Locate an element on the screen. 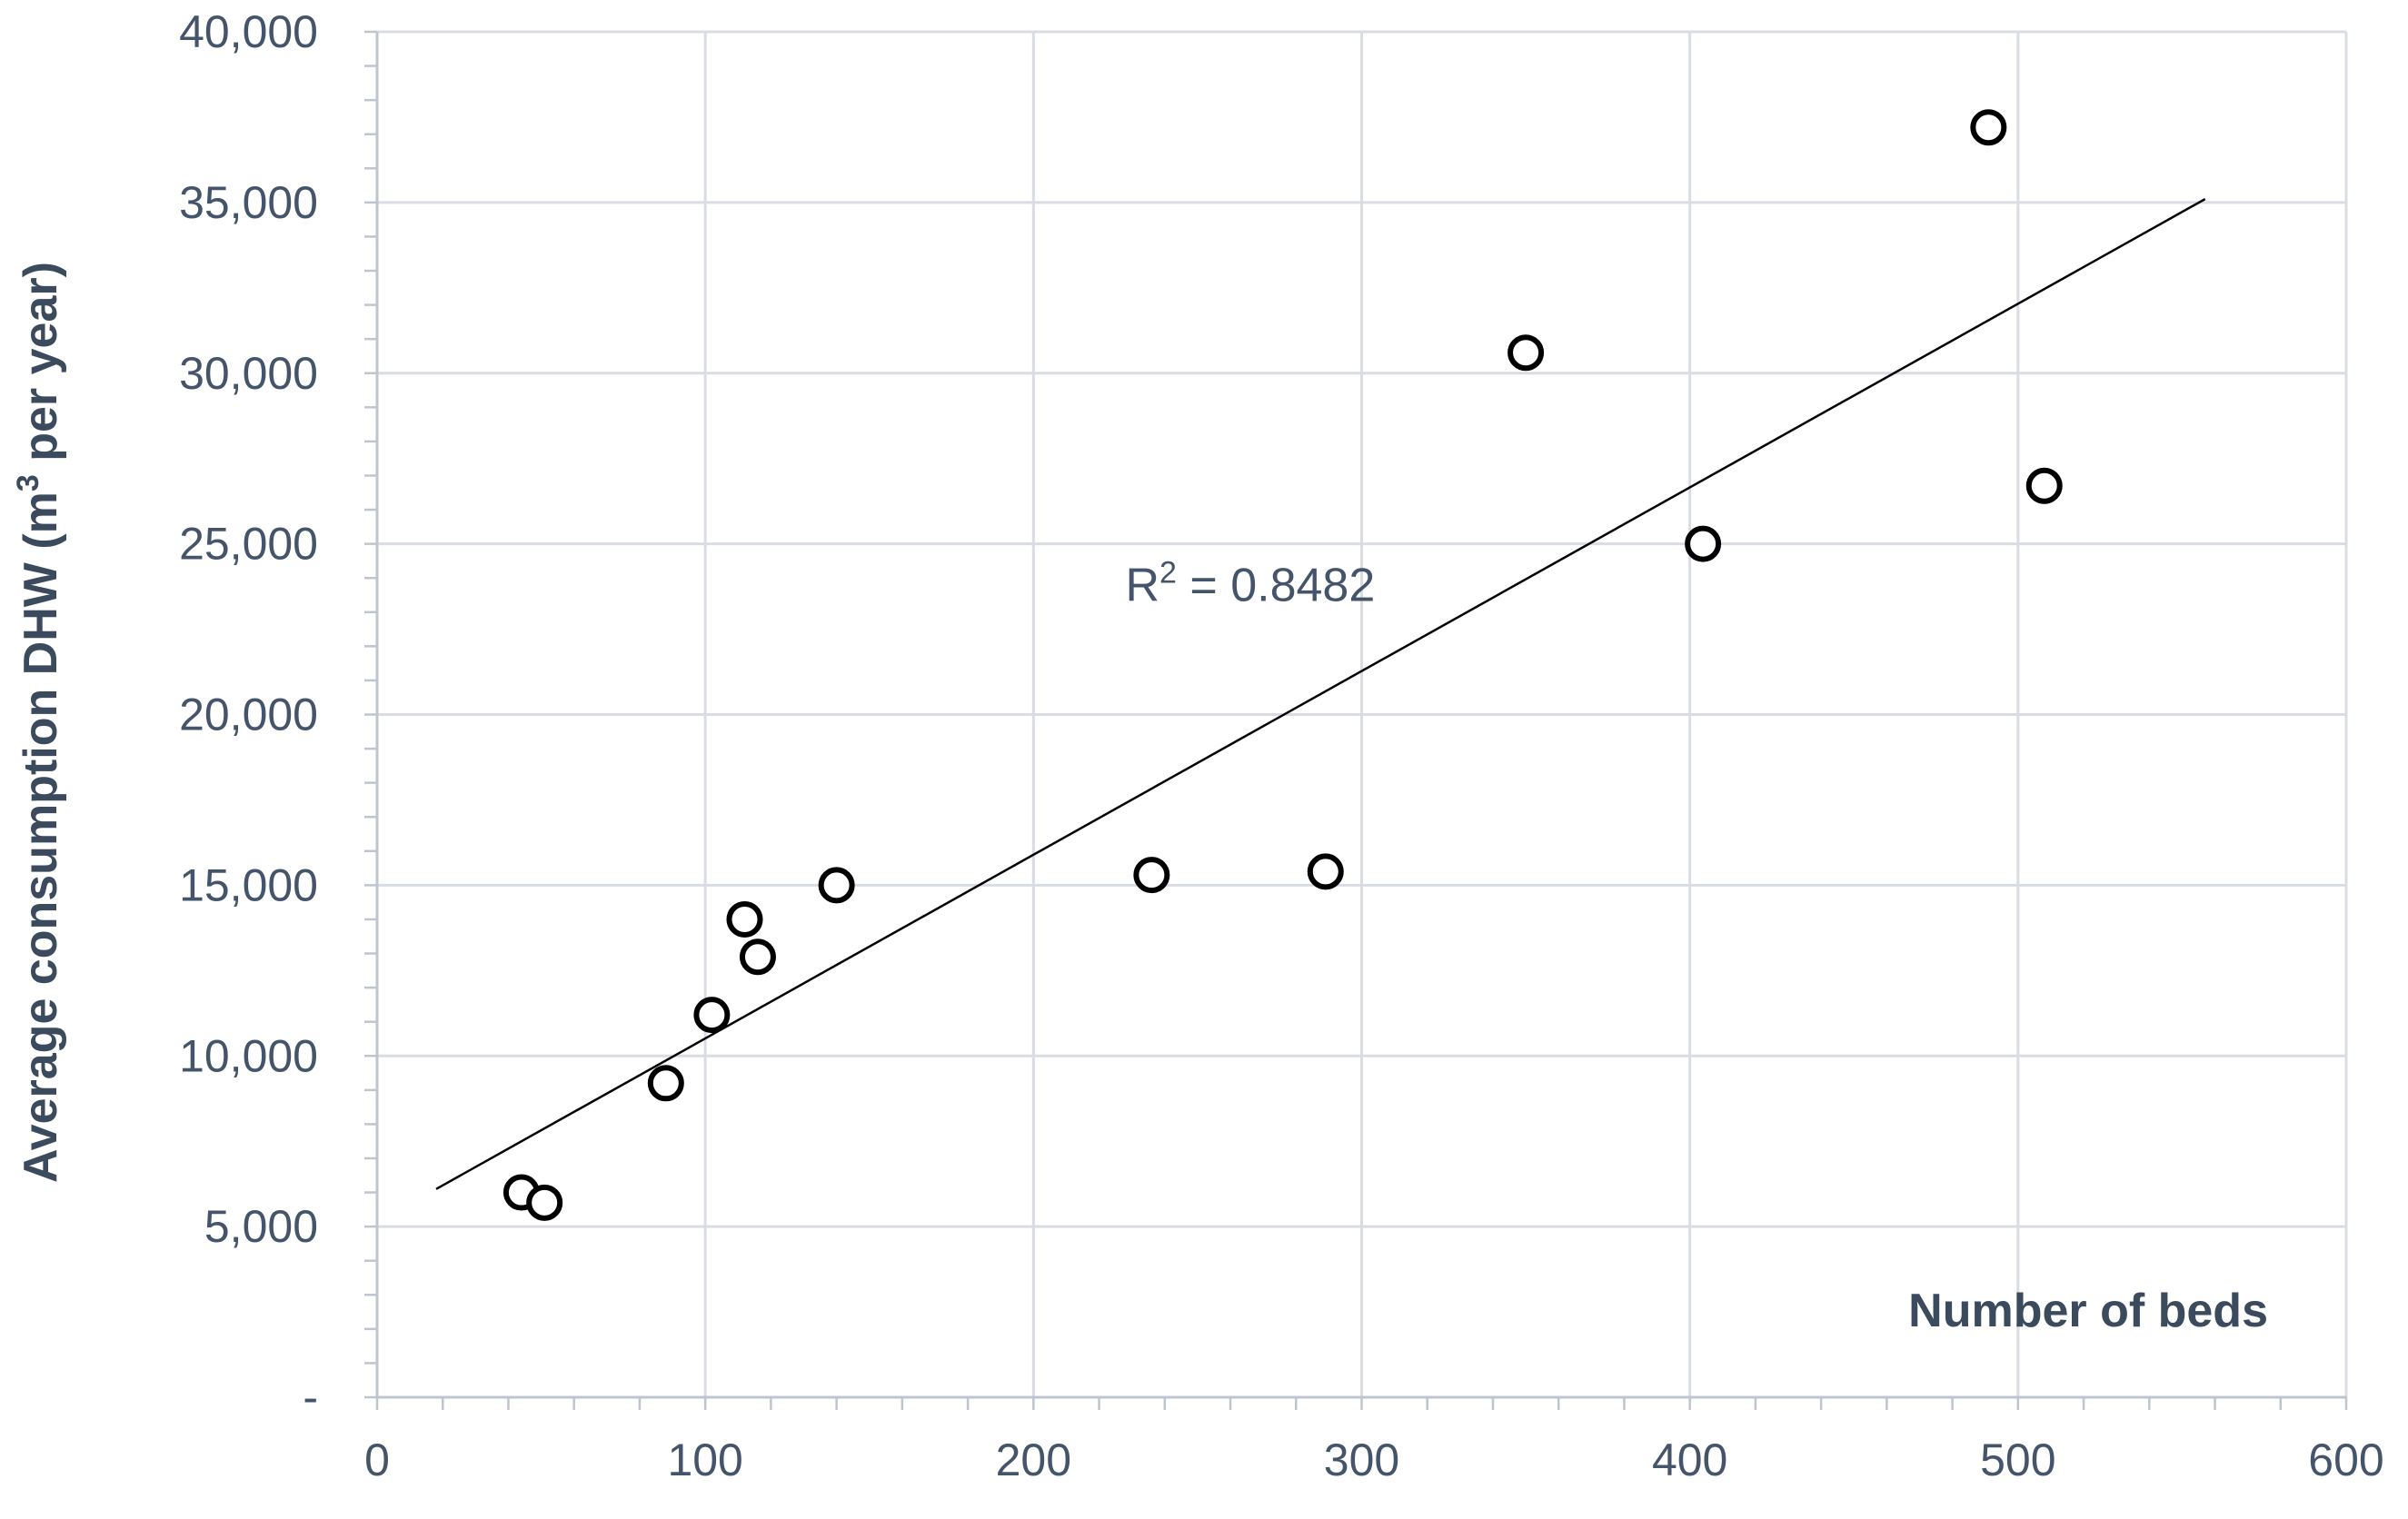  r-squared-superscript: 2 is located at coordinates (1168, 573).